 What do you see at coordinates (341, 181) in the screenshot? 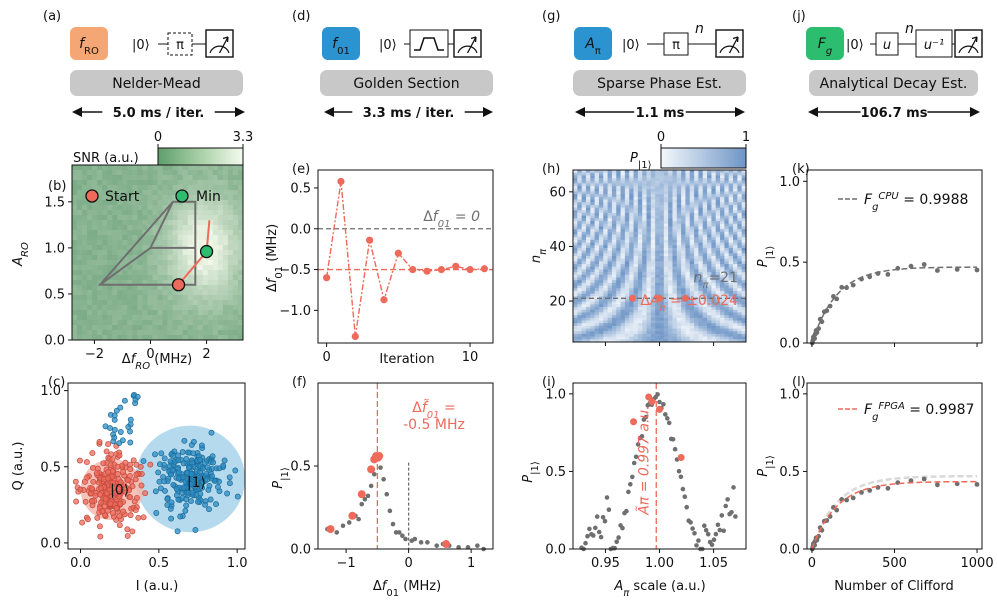
I see `iteration-point` at bounding box center [341, 181].